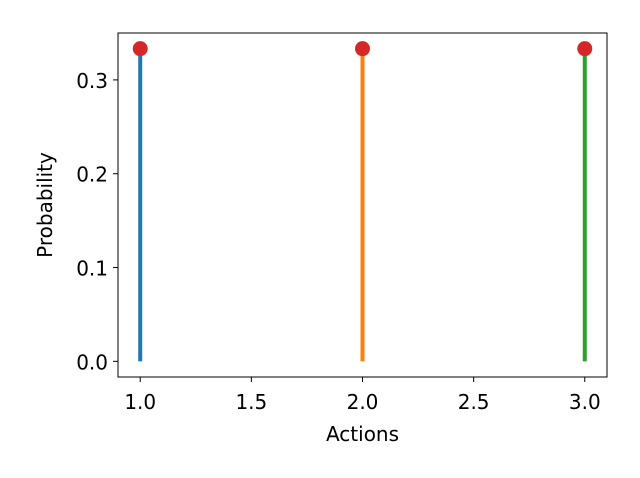 The image size is (640, 478). I want to click on x-axis-ticks: 1.0 1.5 2.0 2.5 3.0, so click(362, 395).